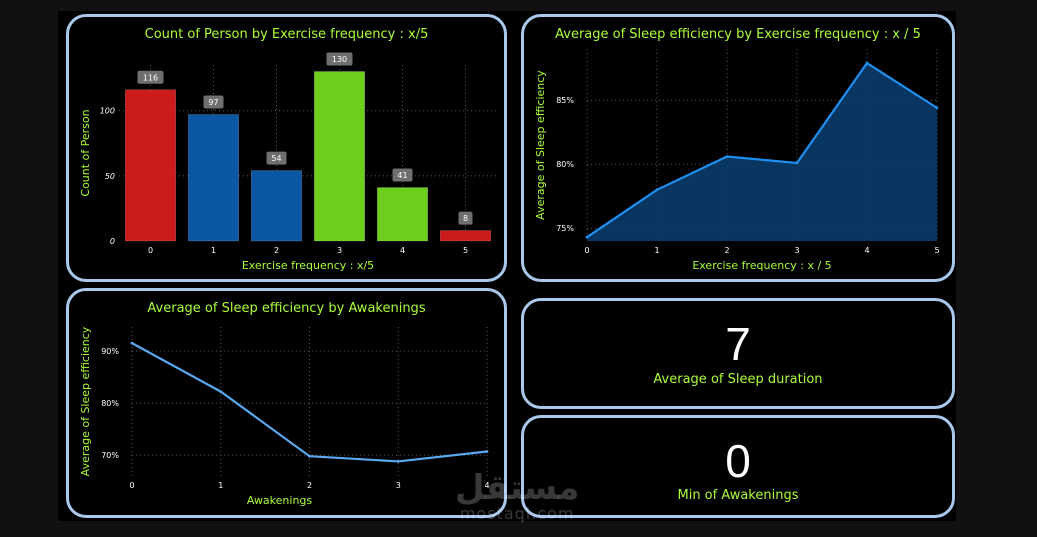 This screenshot has width=1037, height=537. What do you see at coordinates (112, 241) in the screenshot?
I see `bar-y-tick-label: 0` at bounding box center [112, 241].